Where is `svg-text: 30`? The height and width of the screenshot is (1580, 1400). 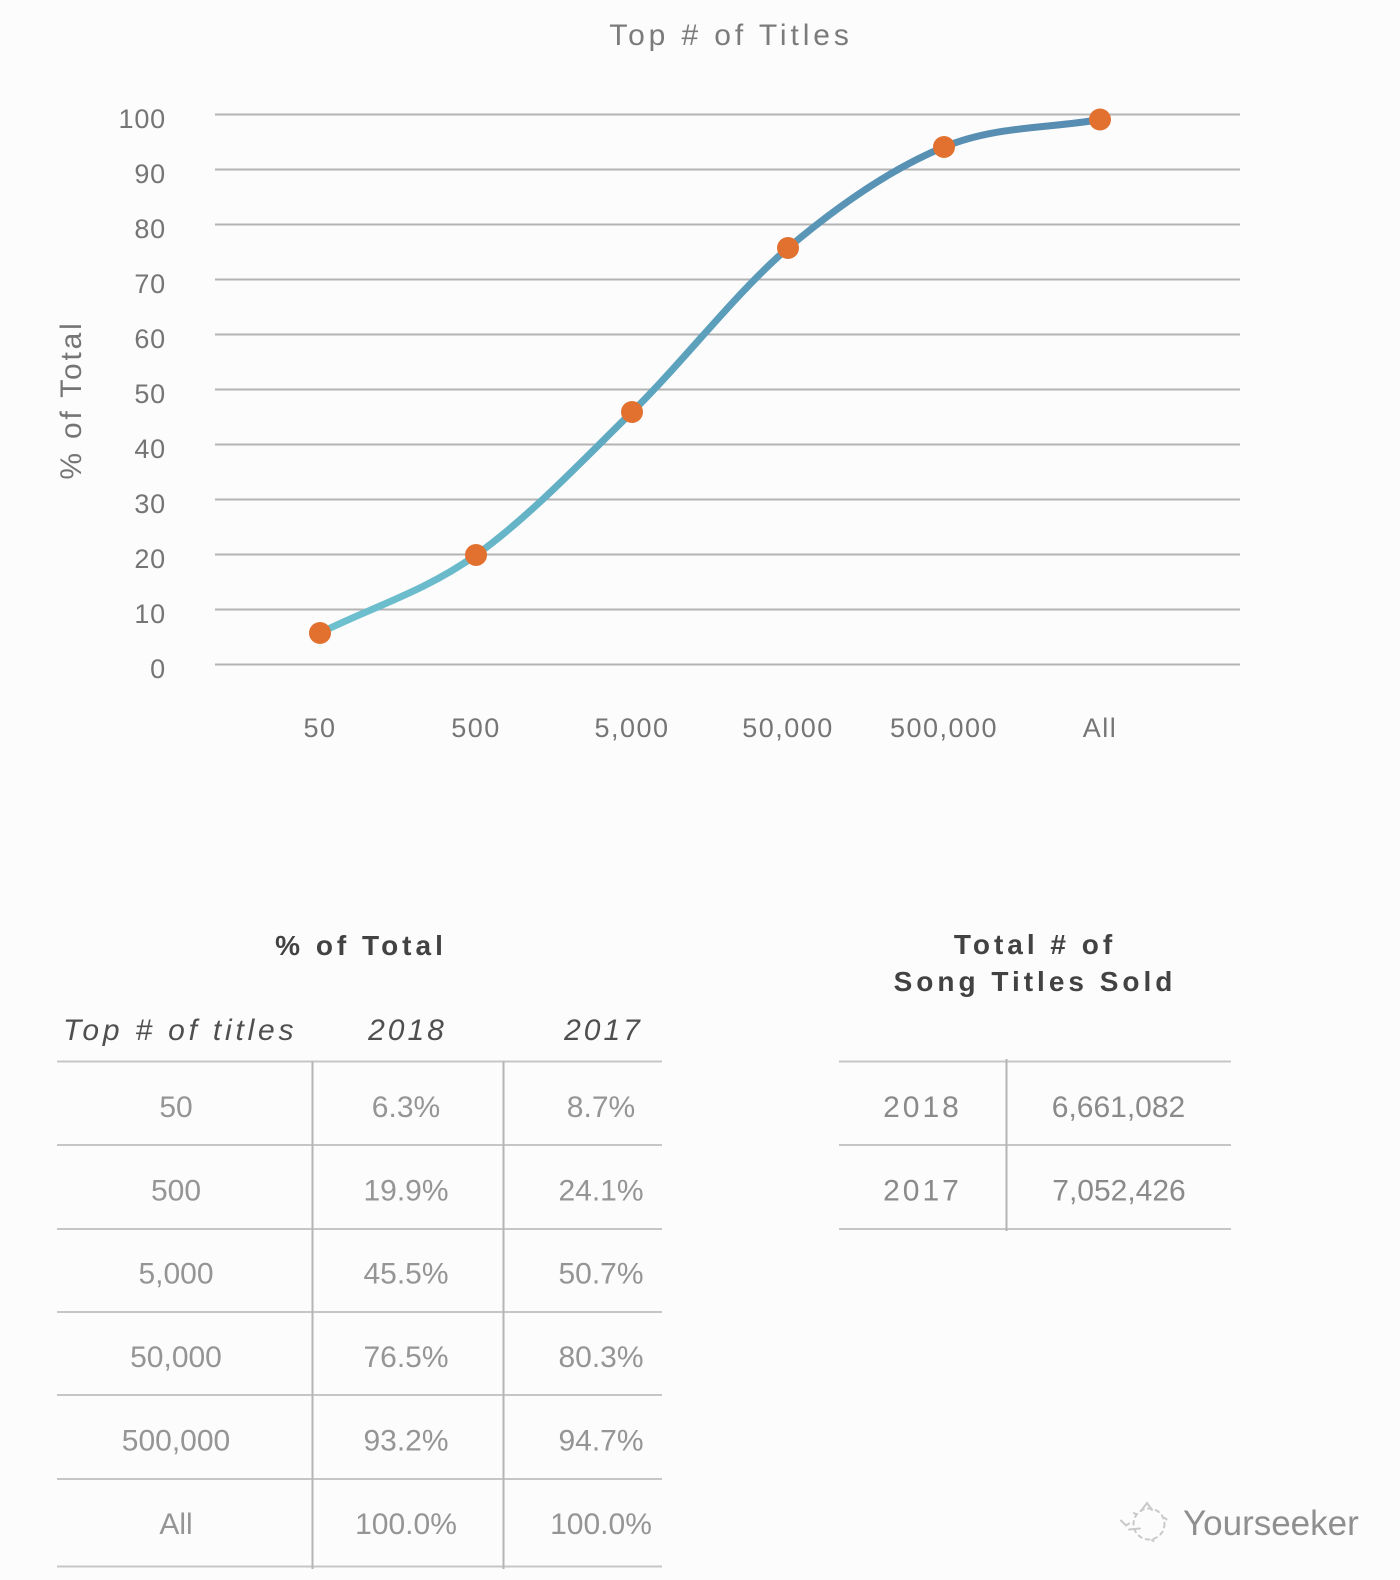 svg-text: 30 is located at coordinates (150, 504).